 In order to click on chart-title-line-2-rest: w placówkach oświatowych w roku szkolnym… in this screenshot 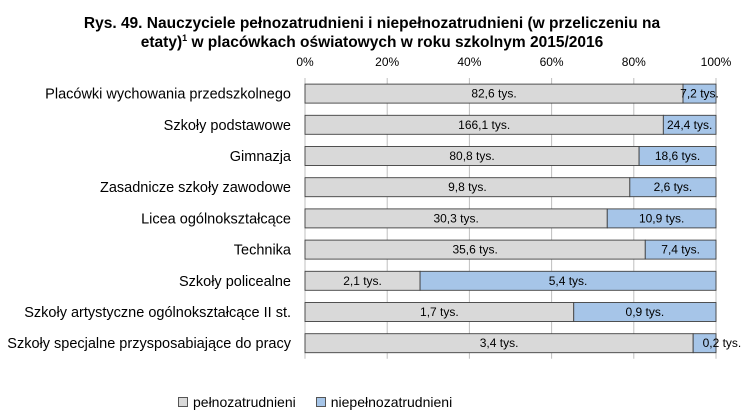, I will do `click(395, 42)`.